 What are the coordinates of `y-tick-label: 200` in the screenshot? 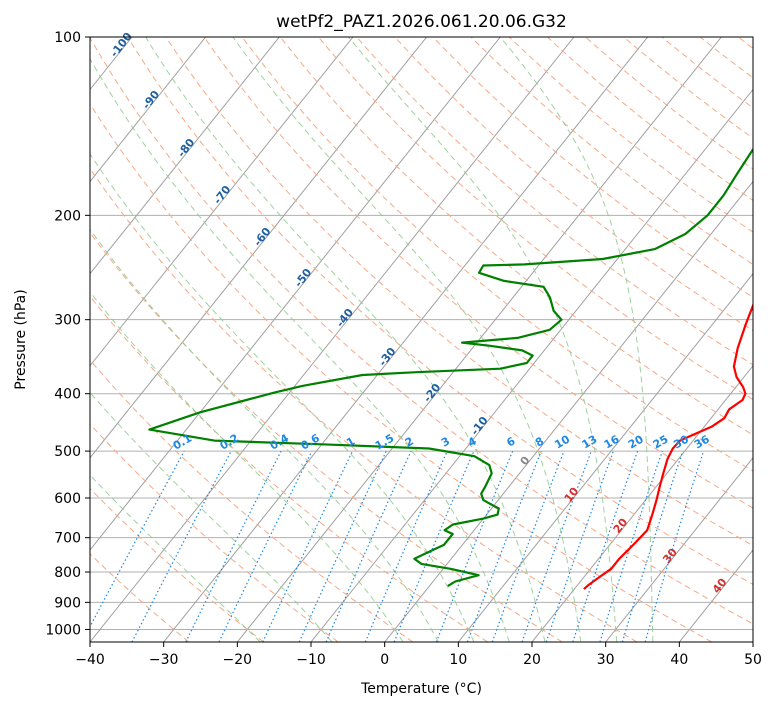 It's located at (67, 216).